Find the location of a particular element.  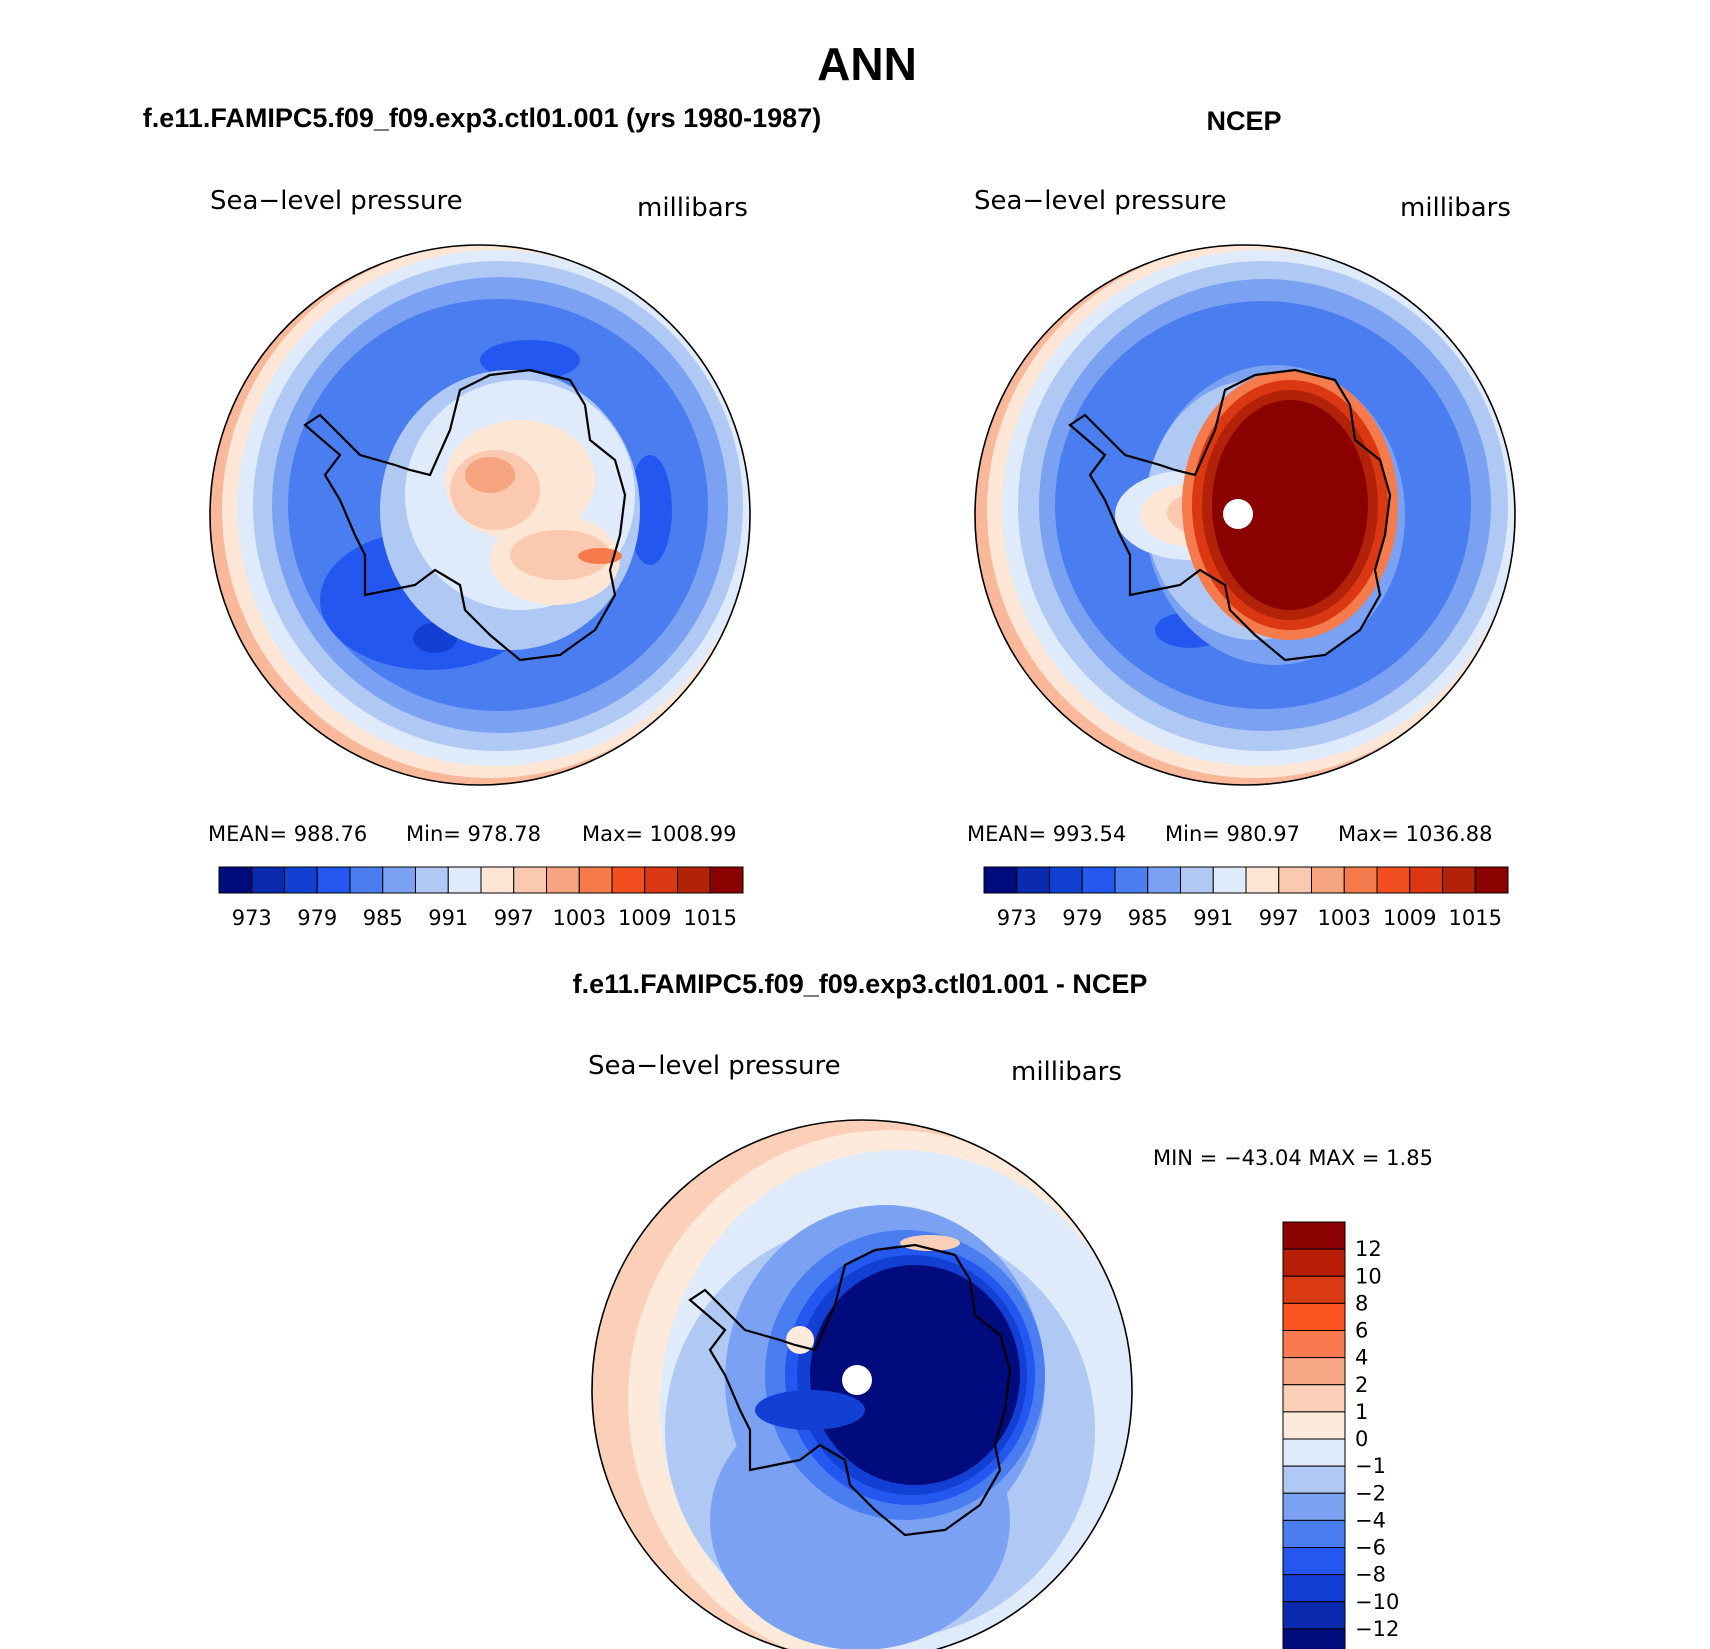

colorbar-tick-label: −6 is located at coordinates (1370, 1548).